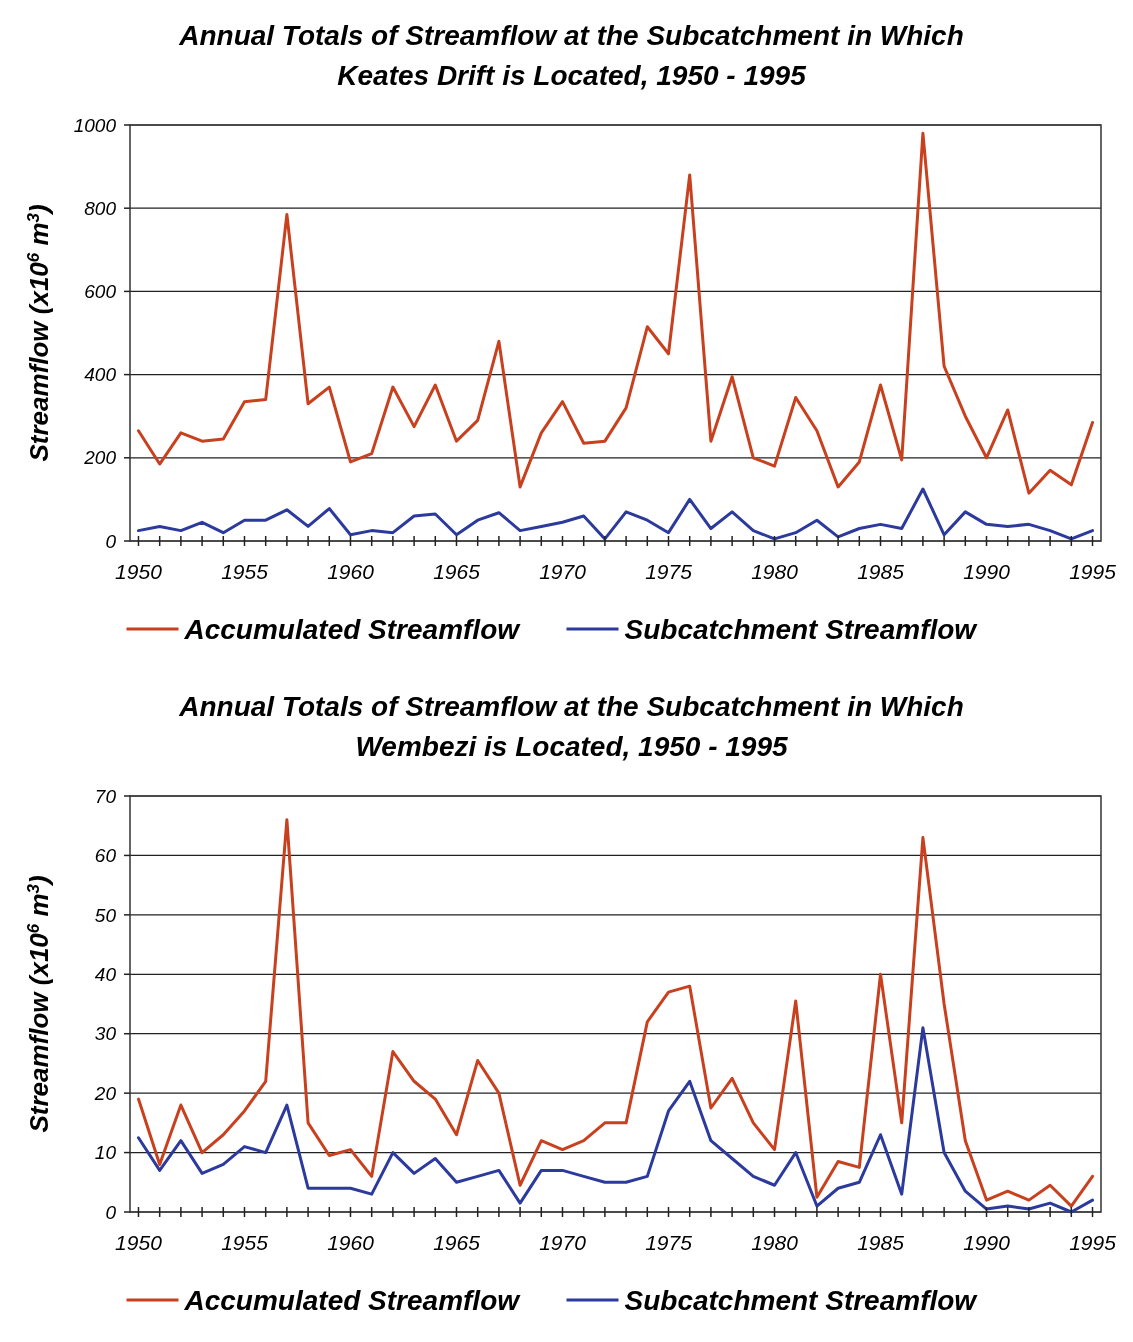 This screenshot has height=1342, width=1133. I want to click on y-tick-label: 800, so click(100, 208).